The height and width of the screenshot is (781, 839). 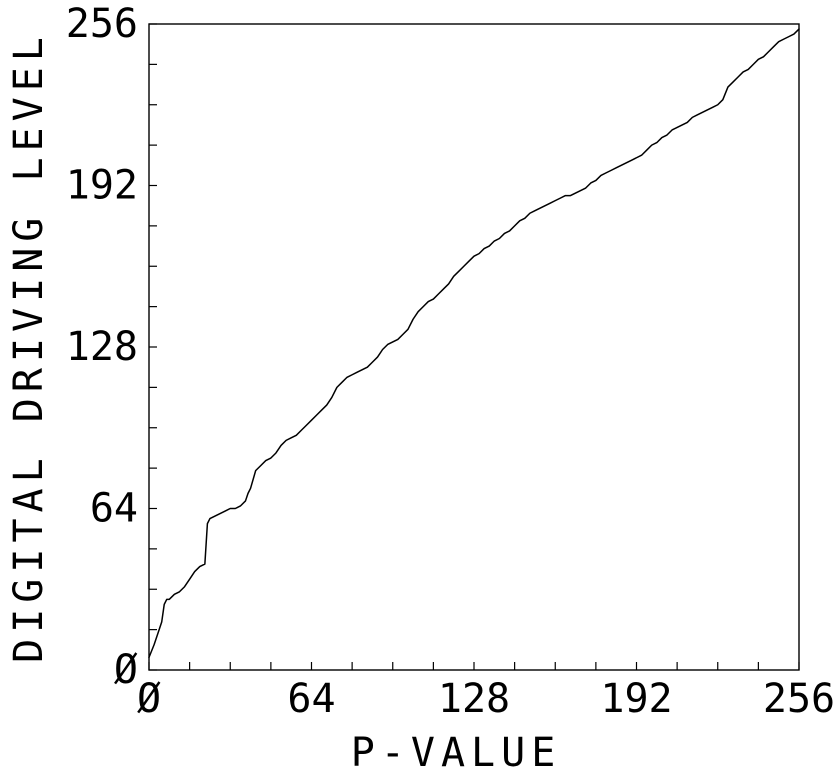 I want to click on y-tick-label: 128, so click(x=102, y=347).